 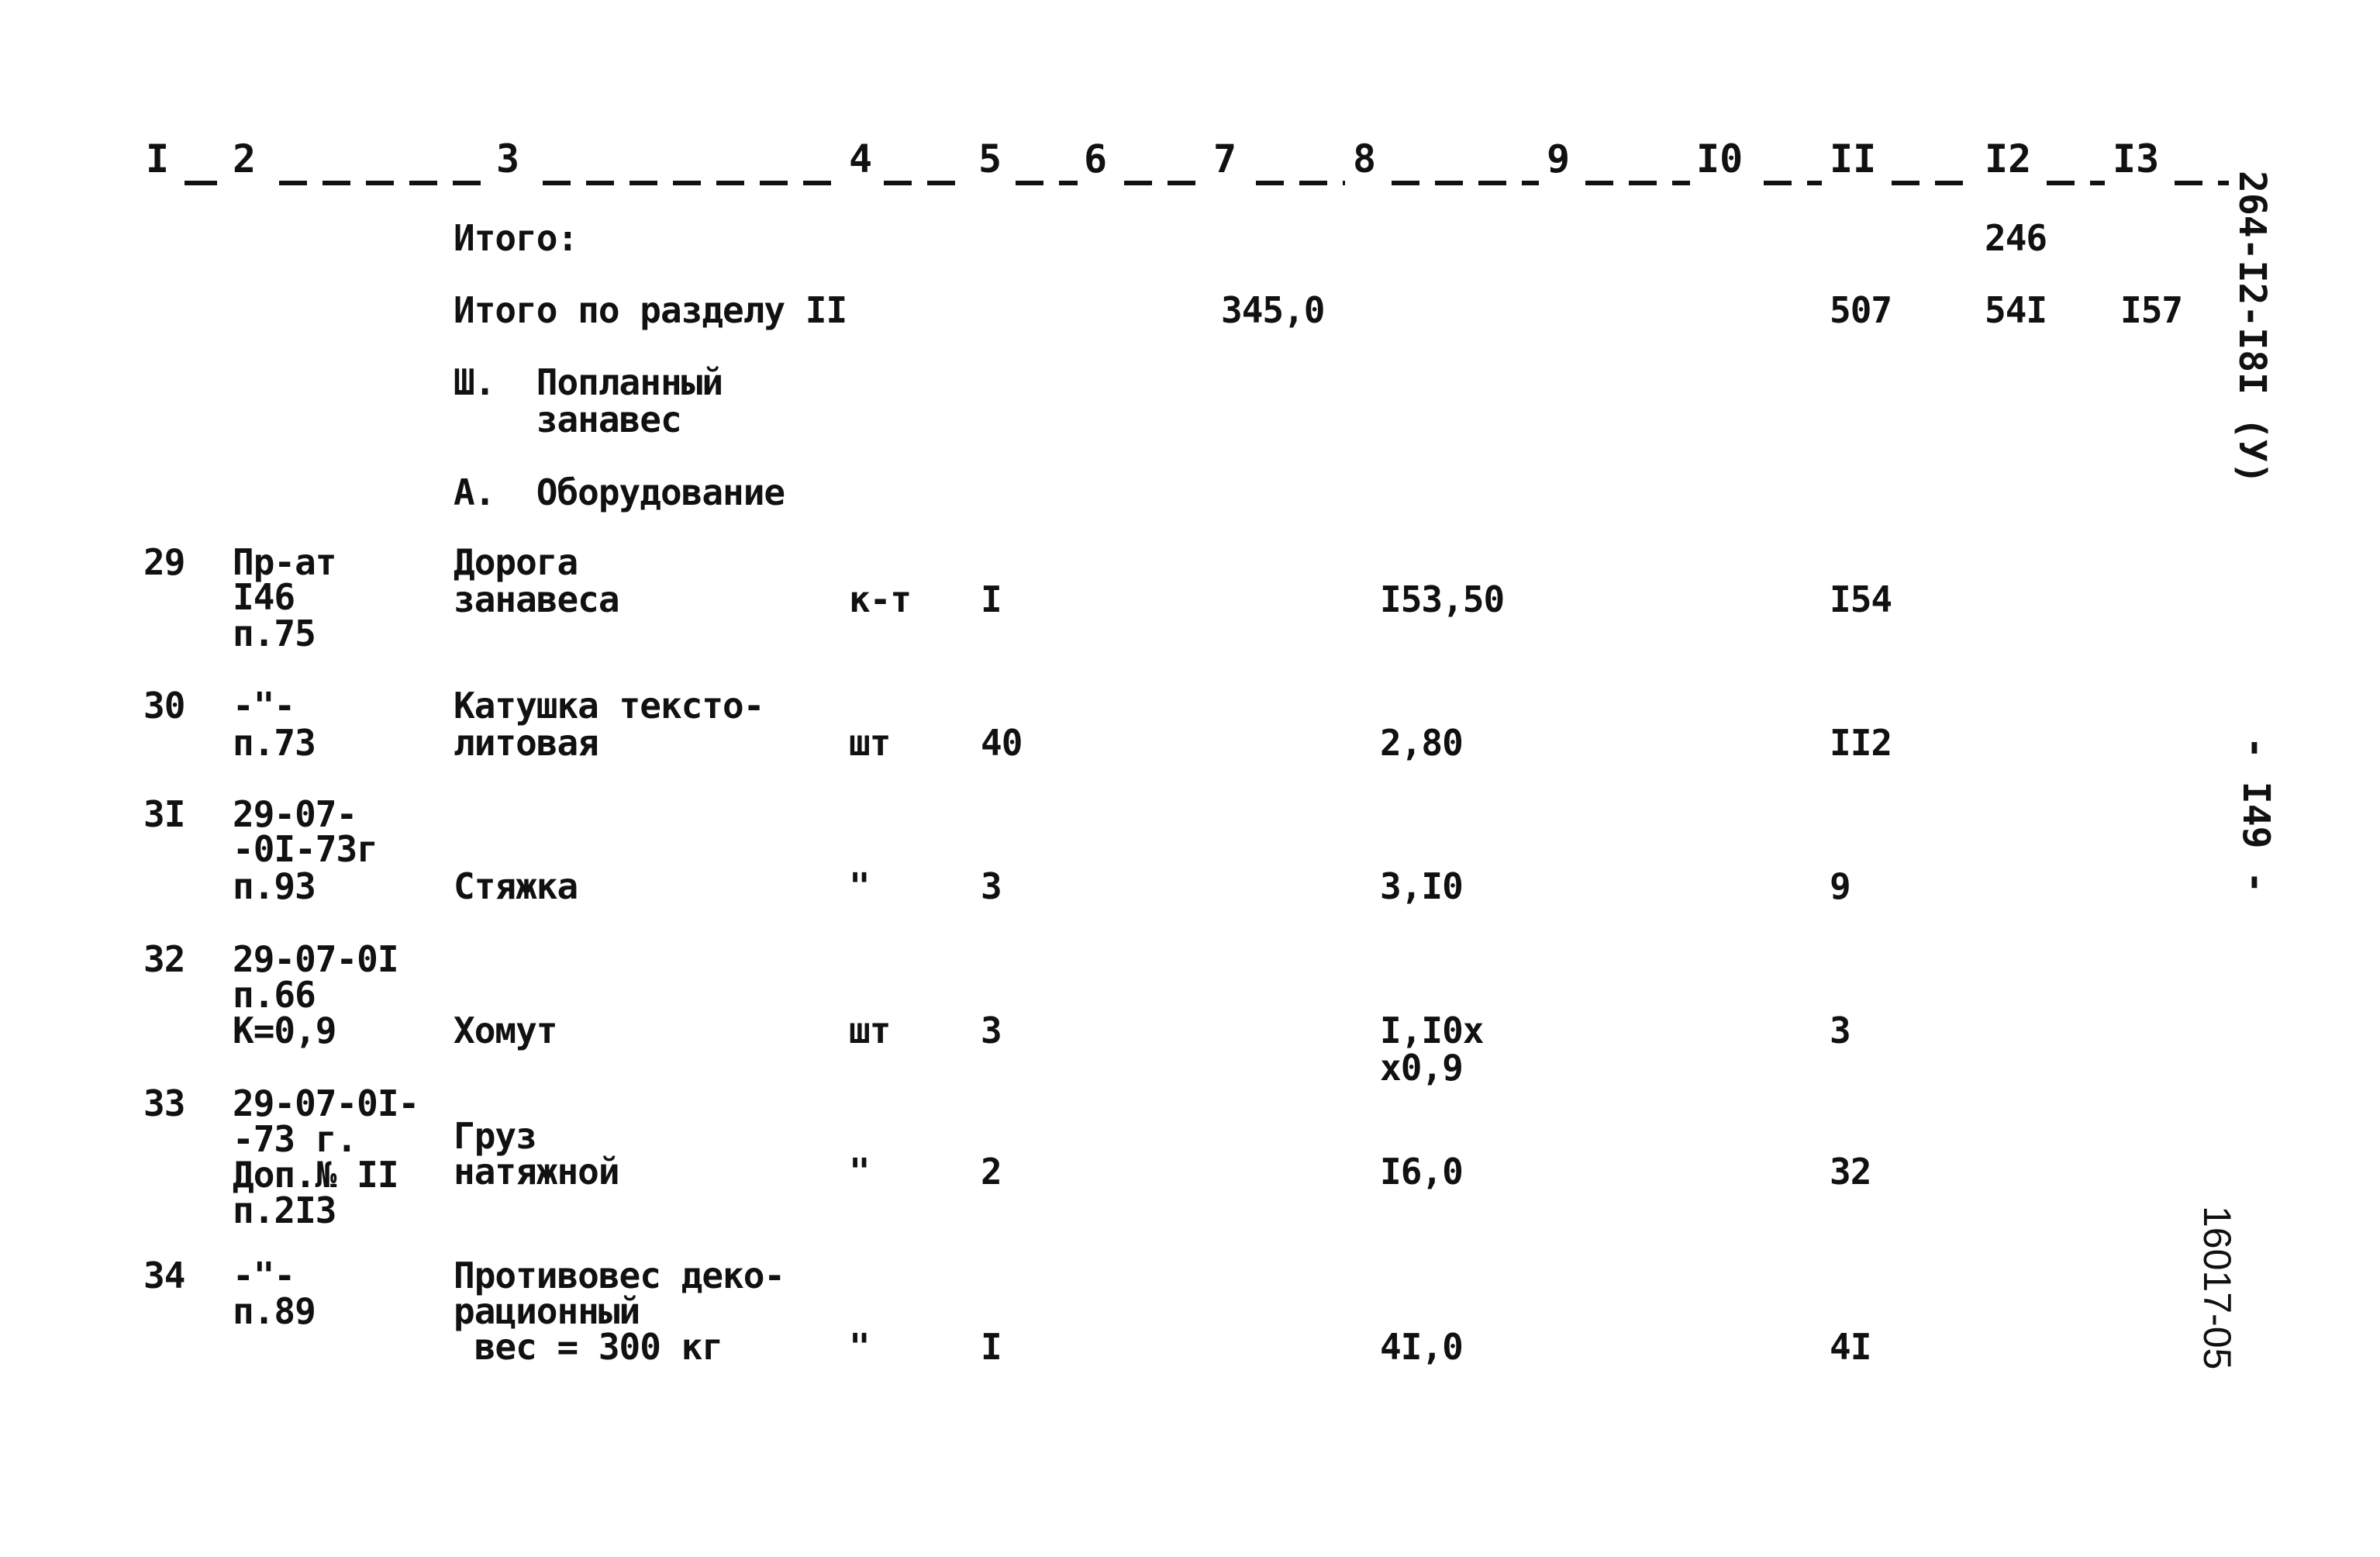 What do you see at coordinates (861, 158) in the screenshot?
I see `col-header-4: 4` at bounding box center [861, 158].